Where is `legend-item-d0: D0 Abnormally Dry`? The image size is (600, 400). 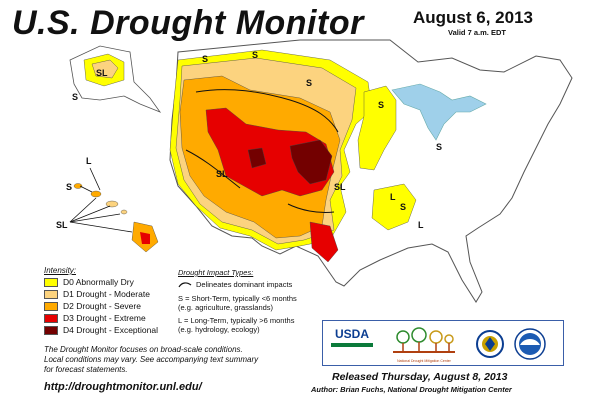 legend-item-d0: D0 Abnormally Dry is located at coordinates (114, 282).